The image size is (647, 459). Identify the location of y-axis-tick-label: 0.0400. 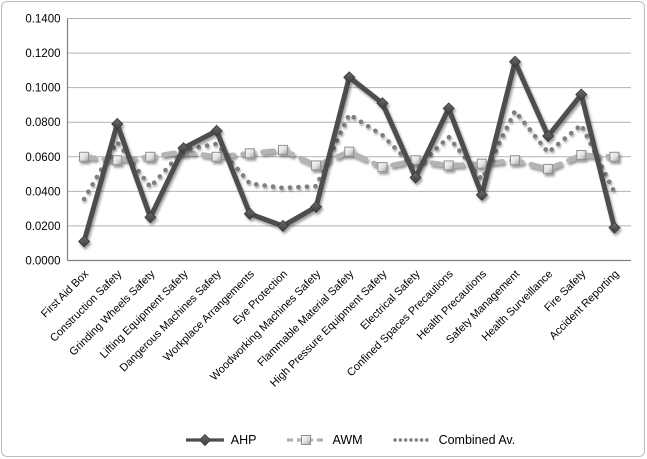
(42, 192).